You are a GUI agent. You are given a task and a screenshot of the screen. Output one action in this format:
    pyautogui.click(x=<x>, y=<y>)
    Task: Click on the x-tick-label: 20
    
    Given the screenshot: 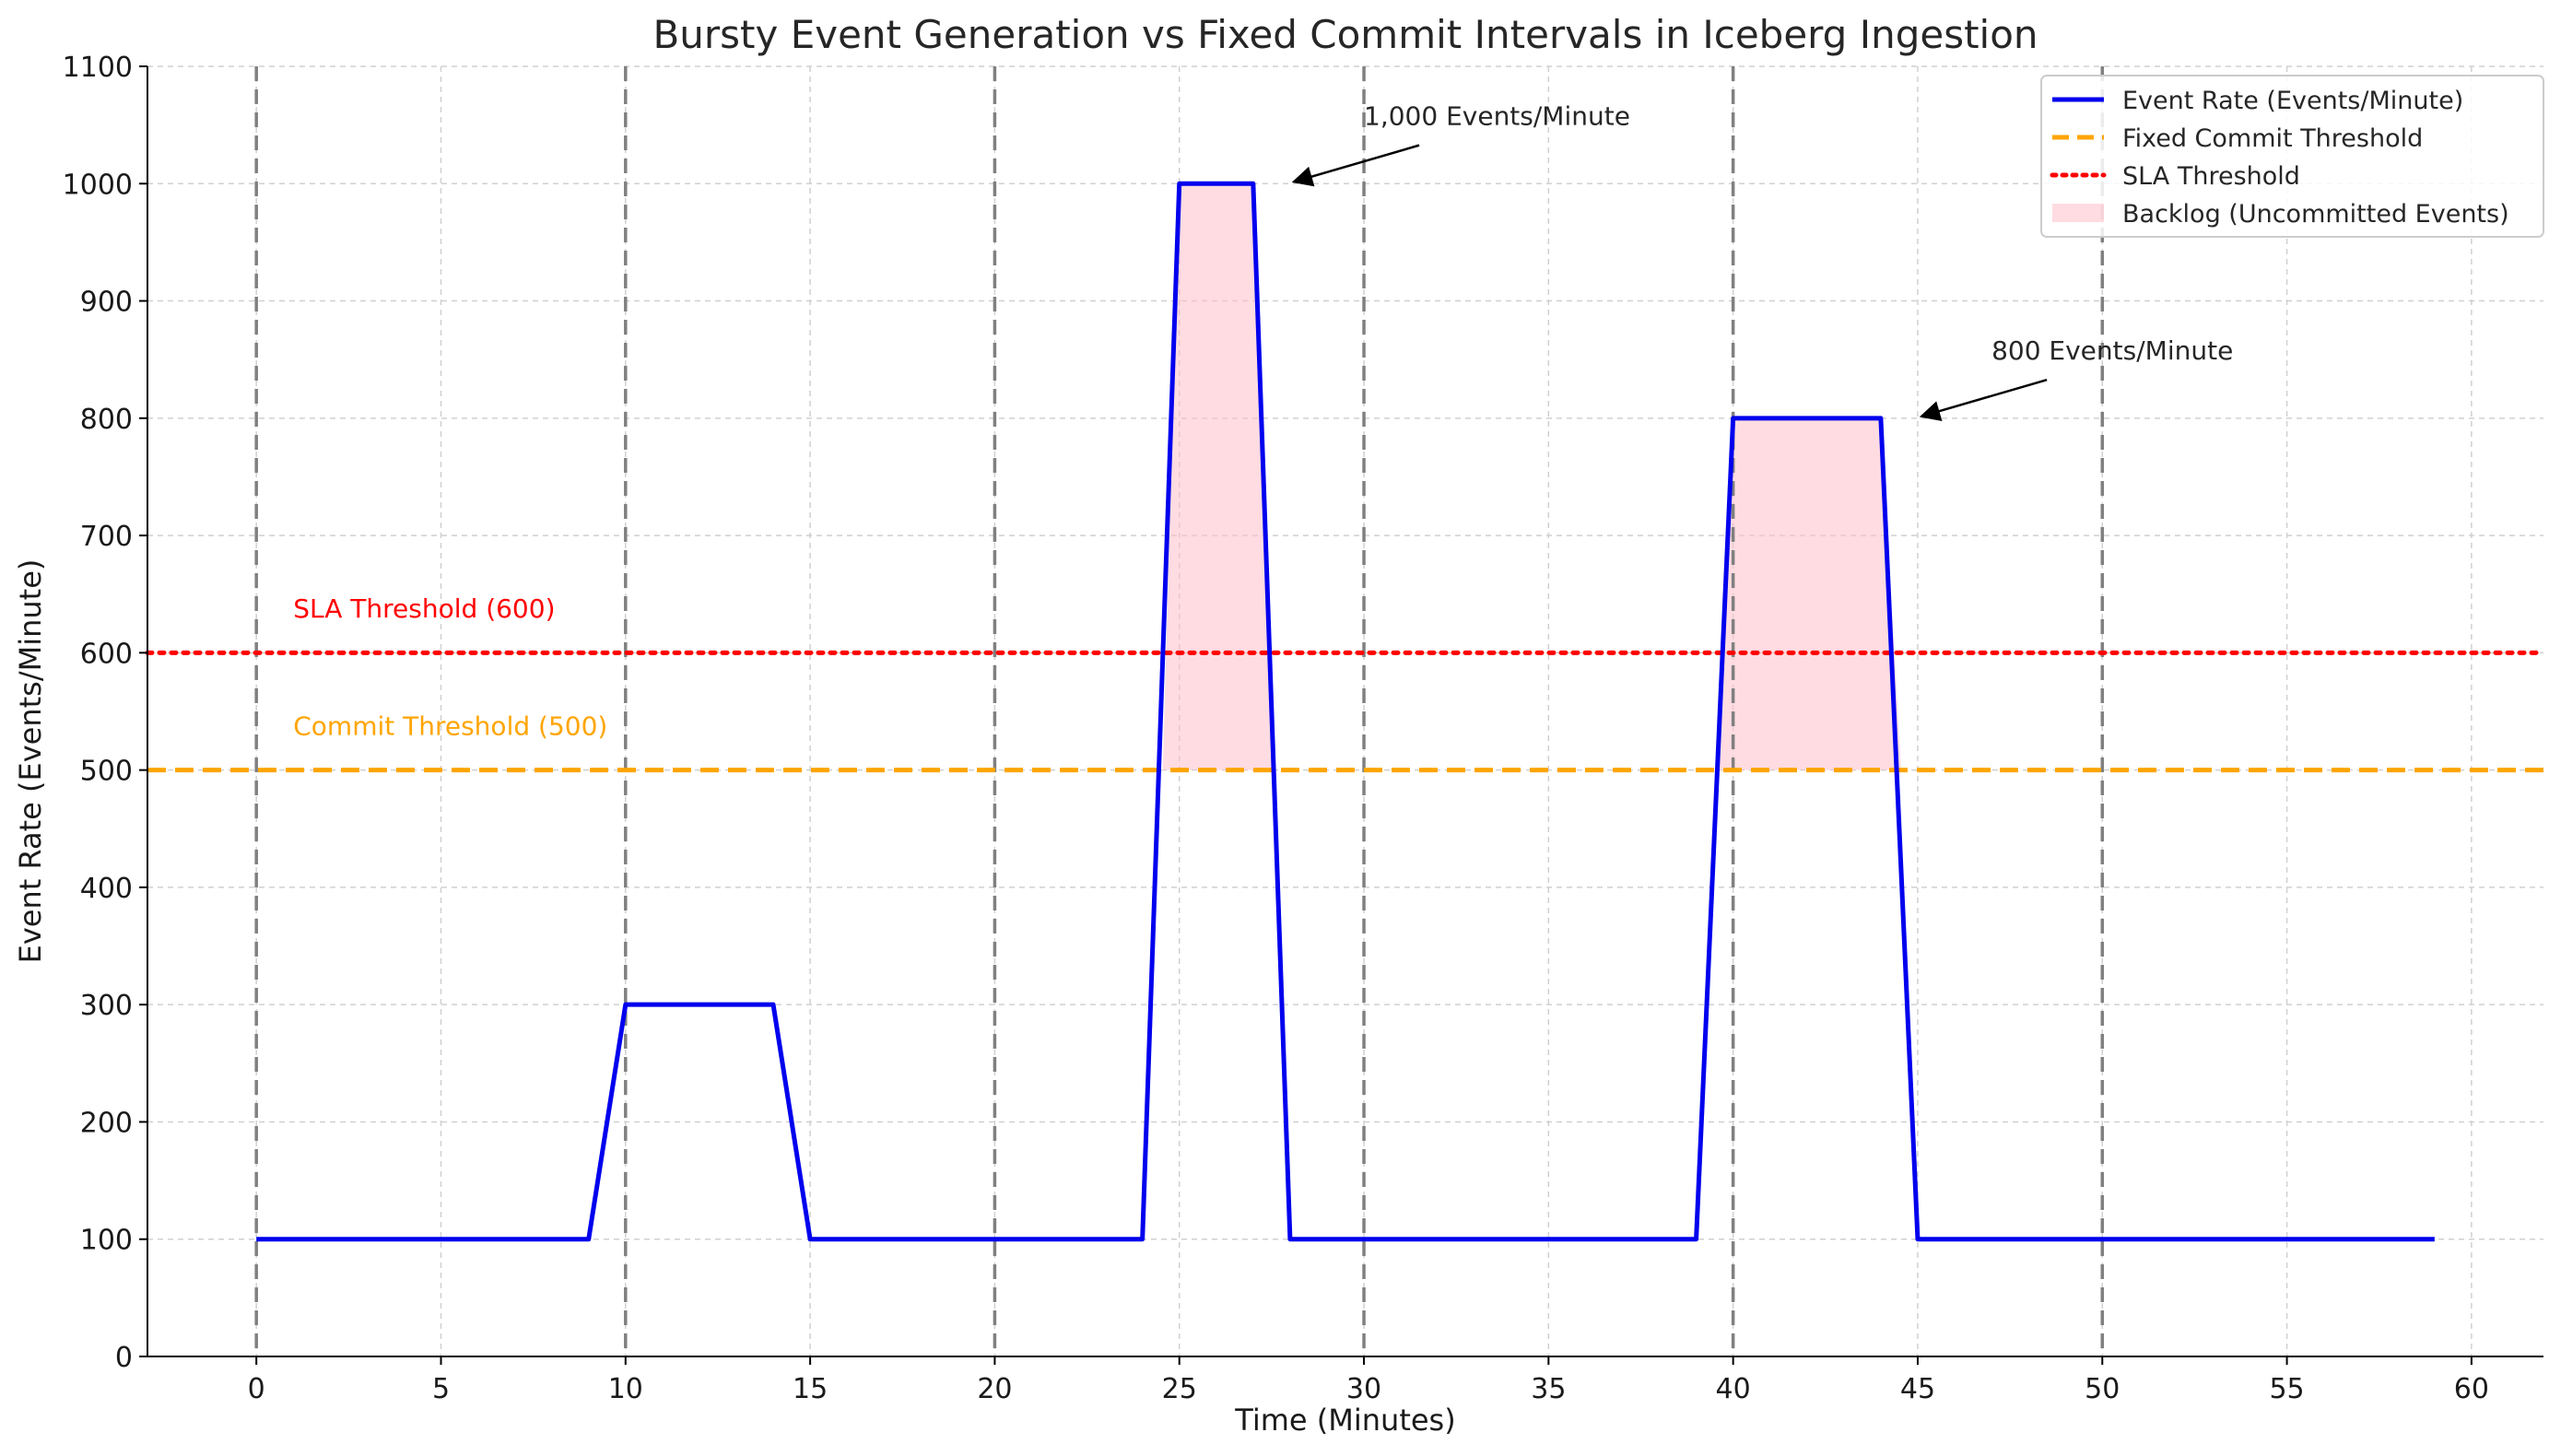 What is the action you would take?
    pyautogui.click(x=995, y=1389)
    